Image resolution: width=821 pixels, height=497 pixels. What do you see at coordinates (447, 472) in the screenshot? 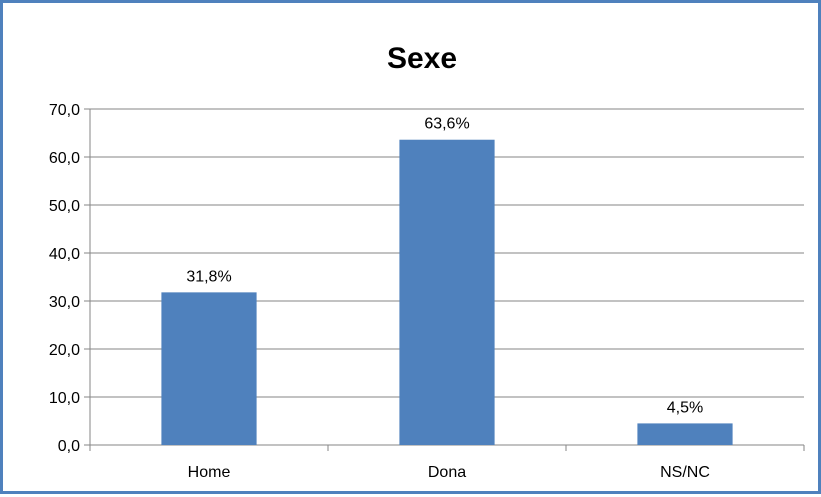
I see `x-category-label: Dona` at bounding box center [447, 472].